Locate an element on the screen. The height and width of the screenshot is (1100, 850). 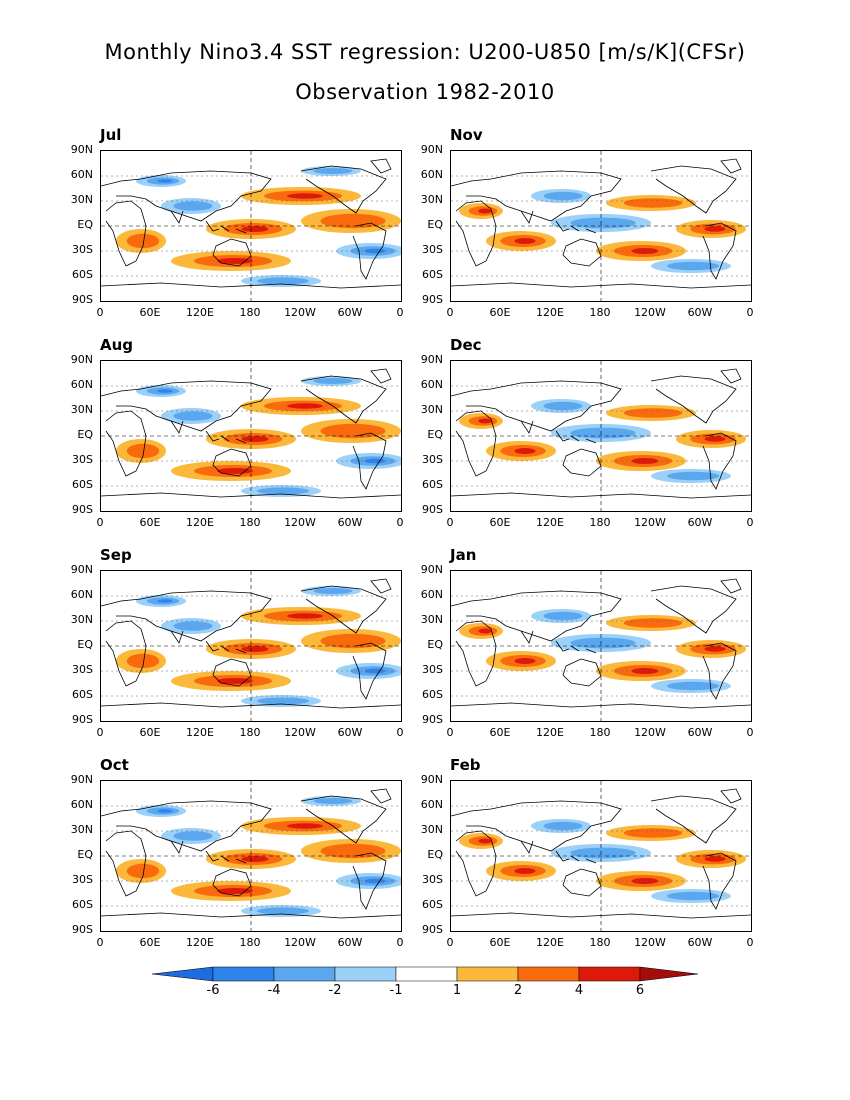
panel-month-label: Oct is located at coordinates (114, 765).